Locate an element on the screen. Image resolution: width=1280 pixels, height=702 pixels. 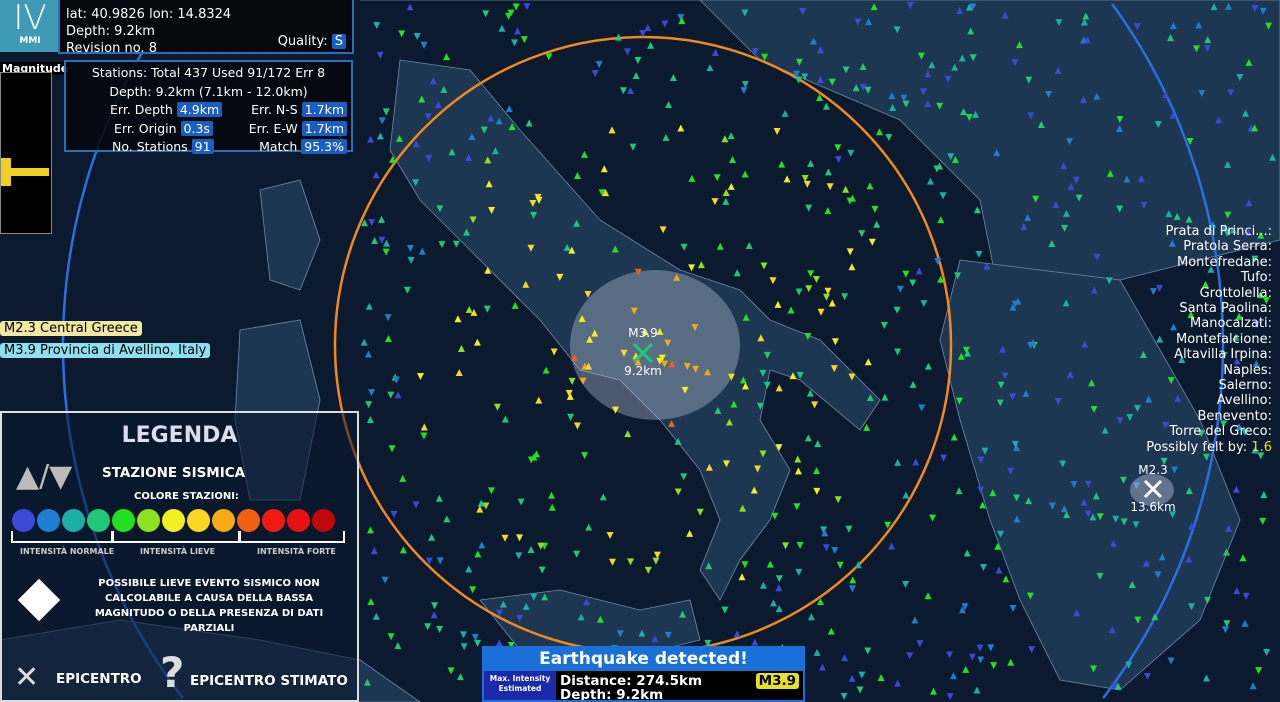
felt-item: Manocalzati: is located at coordinates (1231, 324).